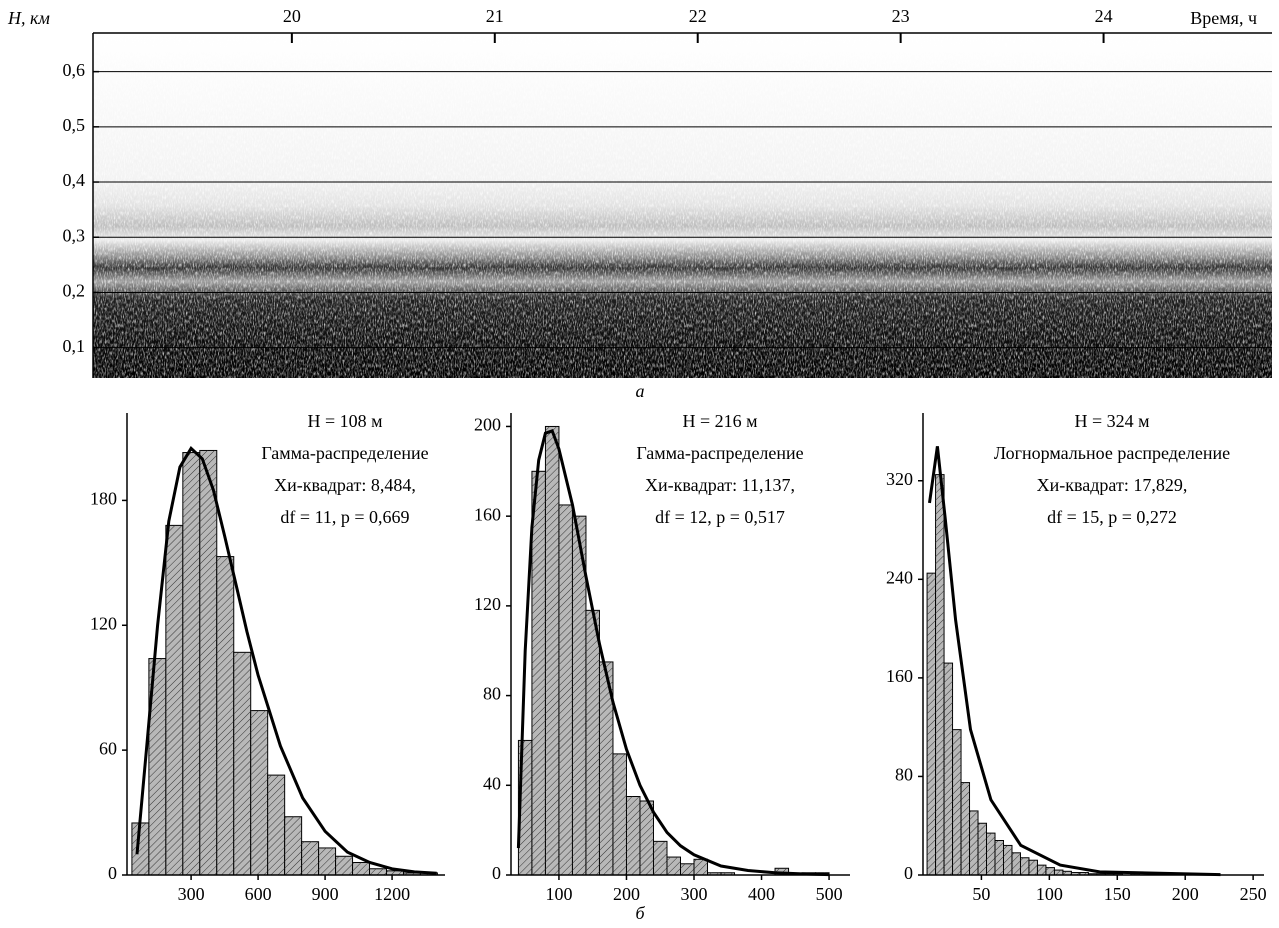  What do you see at coordinates (74, 180) in the screenshot?
I see `y-tick-label: 0,4` at bounding box center [74, 180].